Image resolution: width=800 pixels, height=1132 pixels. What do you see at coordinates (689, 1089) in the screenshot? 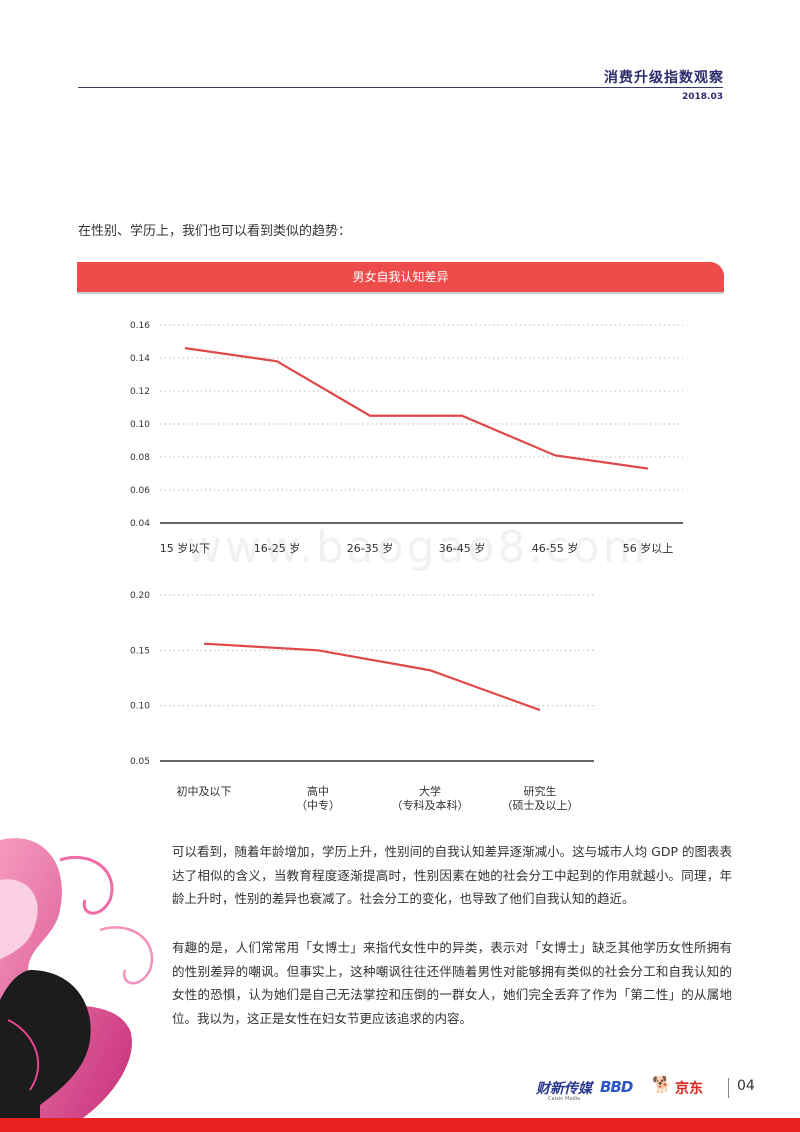
I see `jd-logo: 京东` at bounding box center [689, 1089].